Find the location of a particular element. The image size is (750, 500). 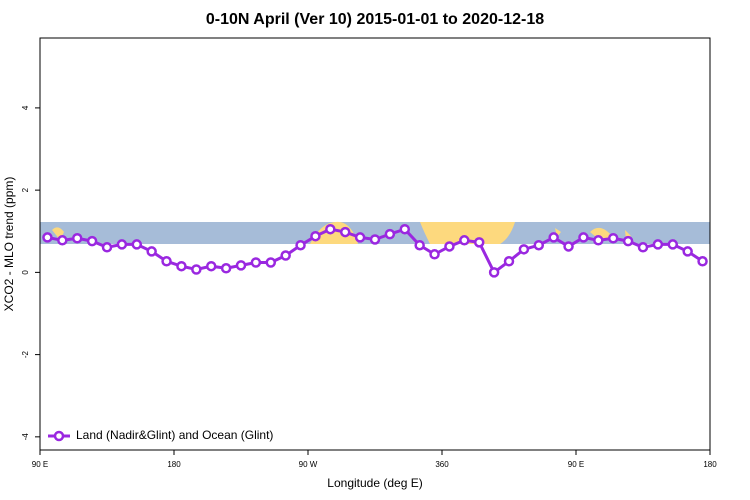

y-axis-label: XCO2 - MLO trend (ppm) is located at coordinates (9, 244).